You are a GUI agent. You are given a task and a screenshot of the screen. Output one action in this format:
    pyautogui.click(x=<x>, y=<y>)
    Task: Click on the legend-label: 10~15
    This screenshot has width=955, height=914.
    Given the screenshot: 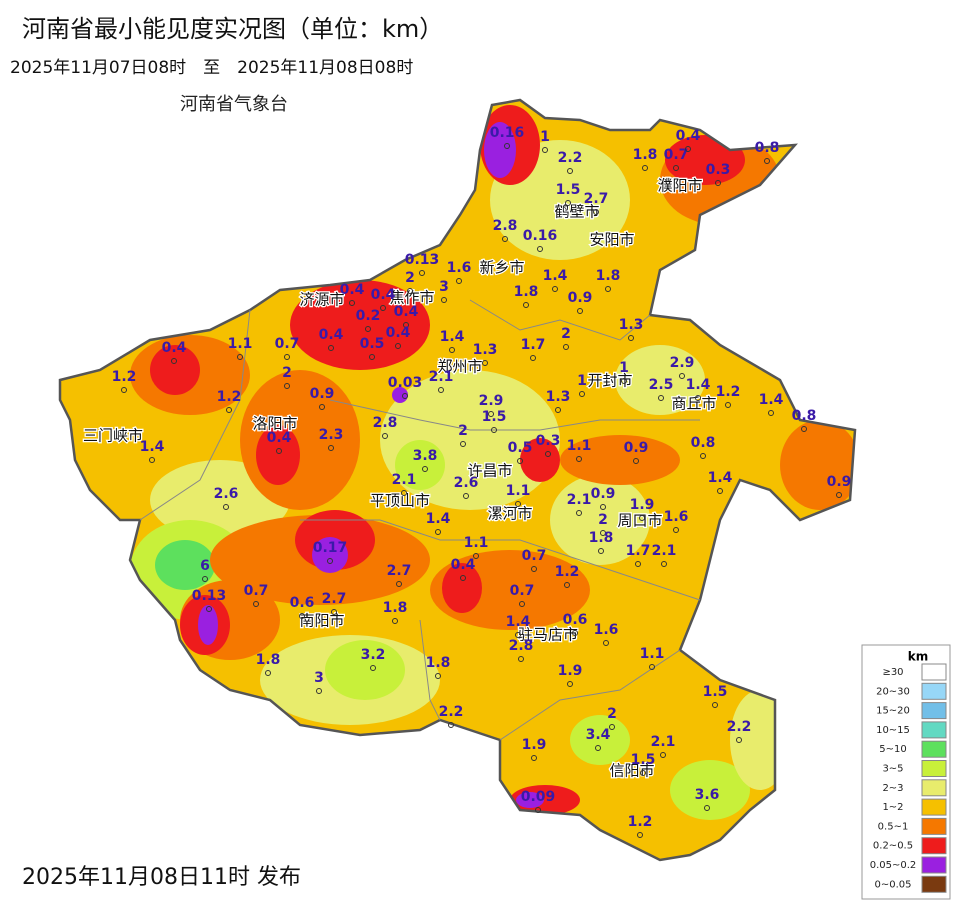 What is the action you would take?
    pyautogui.click(x=893, y=730)
    